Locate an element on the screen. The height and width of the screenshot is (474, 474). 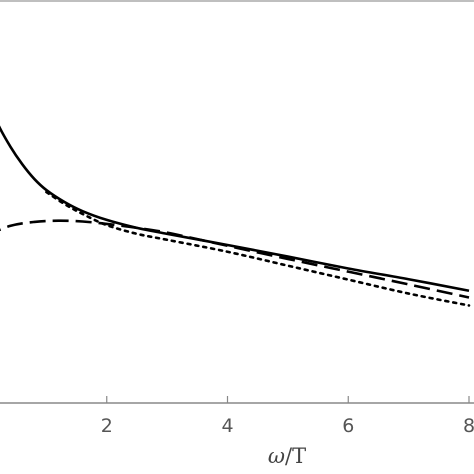
x-tick-label: 2 is located at coordinates (107, 426).